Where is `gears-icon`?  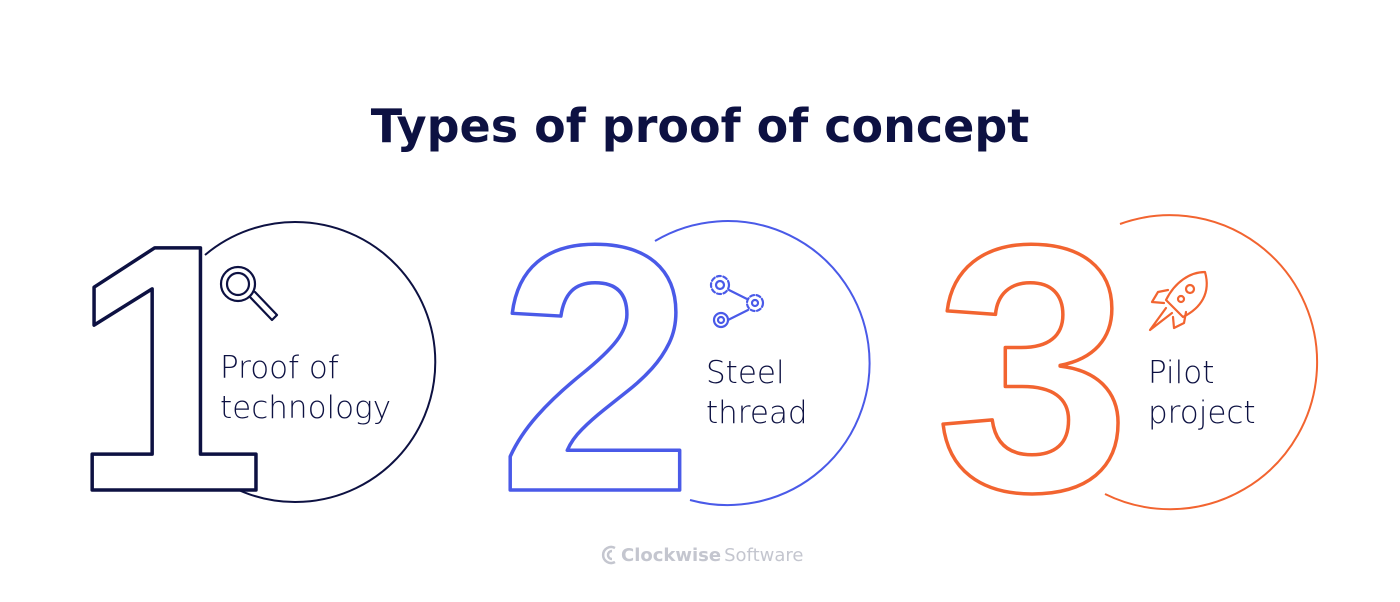 gears-icon is located at coordinates (737, 301).